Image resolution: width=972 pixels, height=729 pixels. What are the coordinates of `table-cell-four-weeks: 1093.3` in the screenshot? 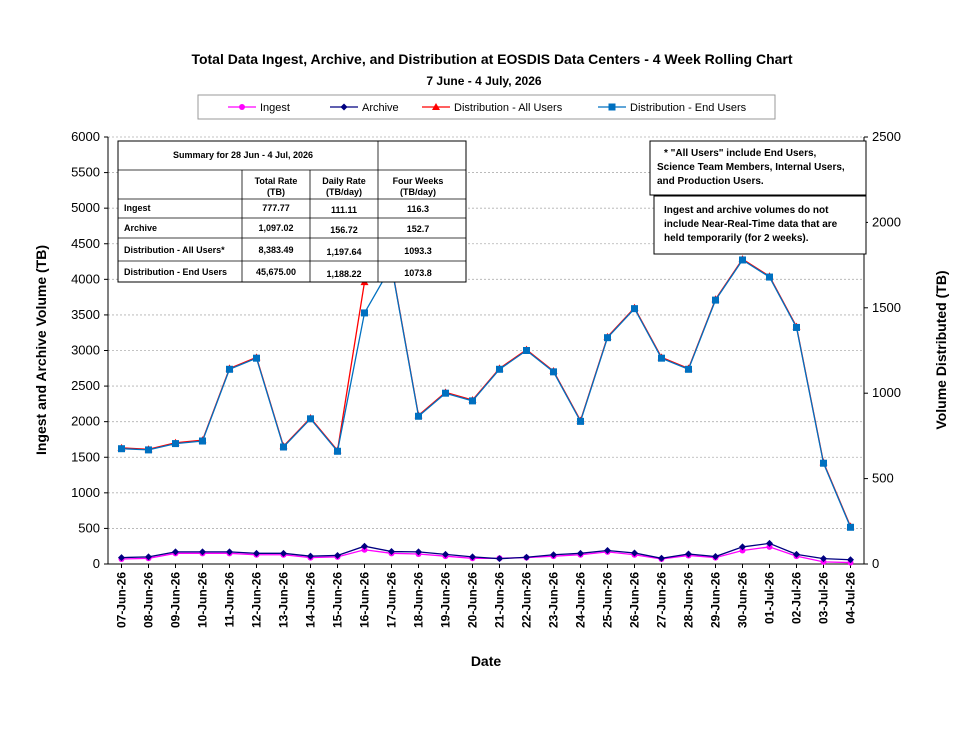 It's located at (418, 251).